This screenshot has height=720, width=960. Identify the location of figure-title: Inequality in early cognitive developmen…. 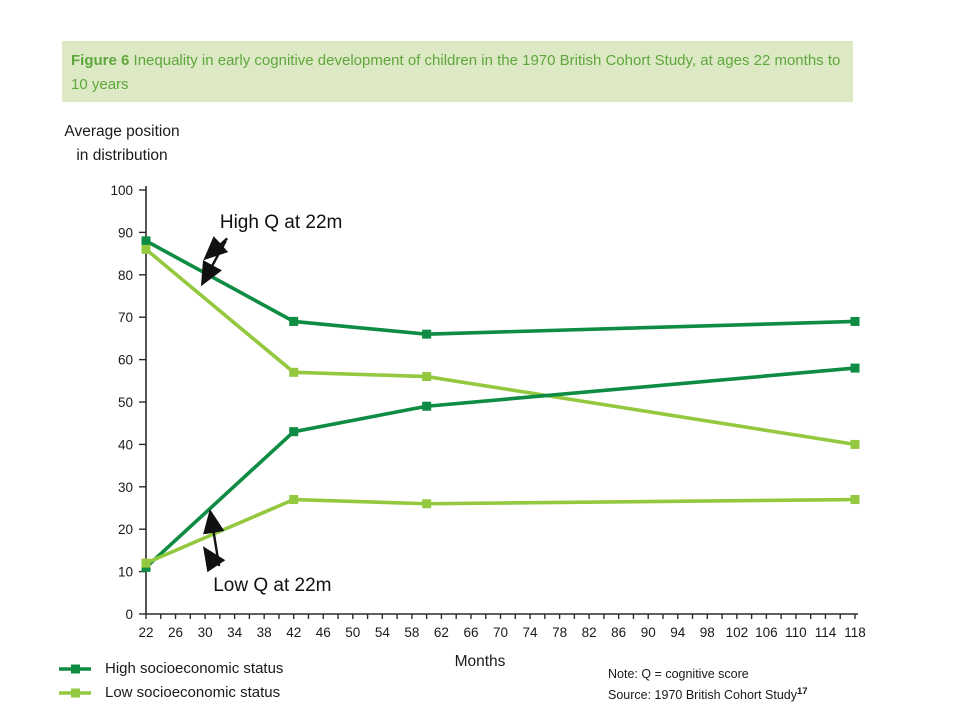
(456, 72).